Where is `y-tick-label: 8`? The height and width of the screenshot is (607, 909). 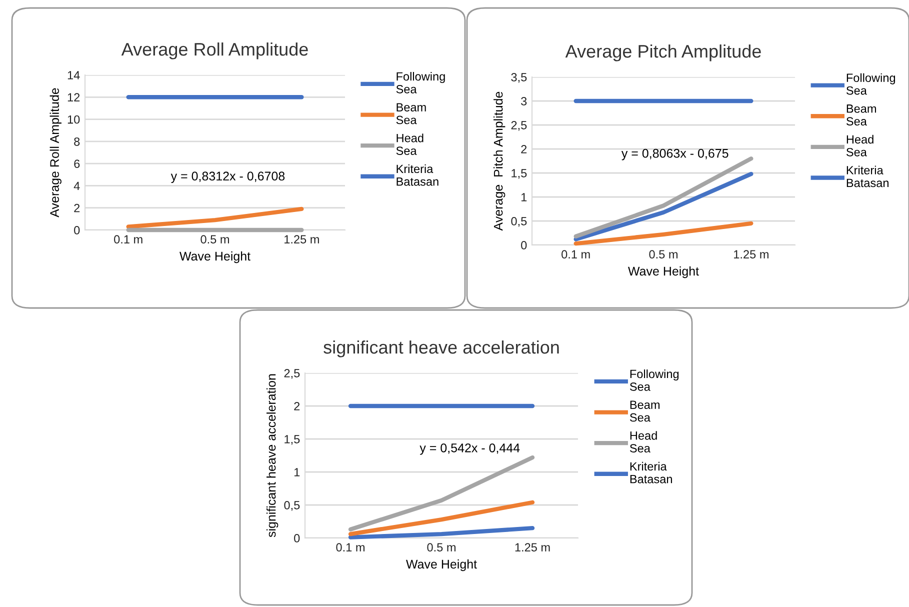 y-tick-label: 8 is located at coordinates (77, 141).